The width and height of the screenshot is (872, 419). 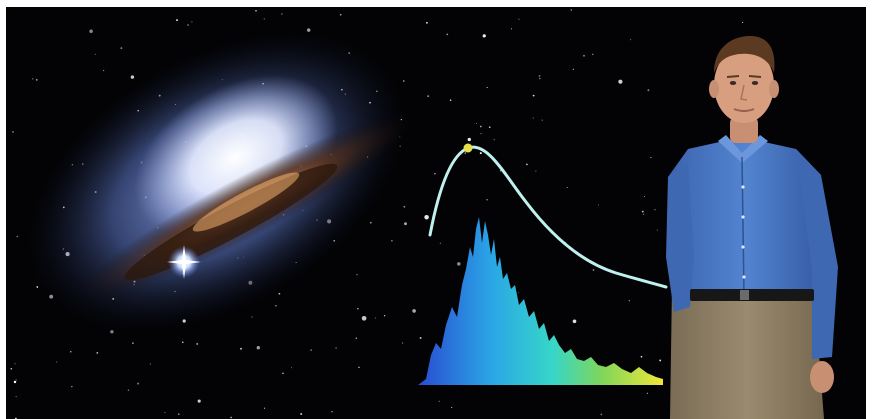 What do you see at coordinates (548, 217) in the screenshot?
I see `blackbody-curve` at bounding box center [548, 217].